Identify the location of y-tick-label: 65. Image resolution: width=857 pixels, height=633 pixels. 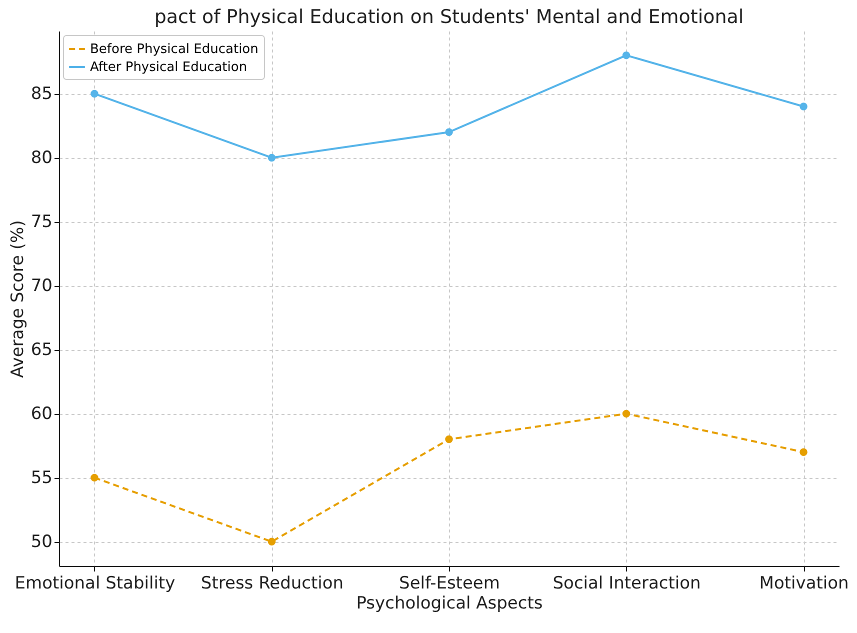
(41, 350).